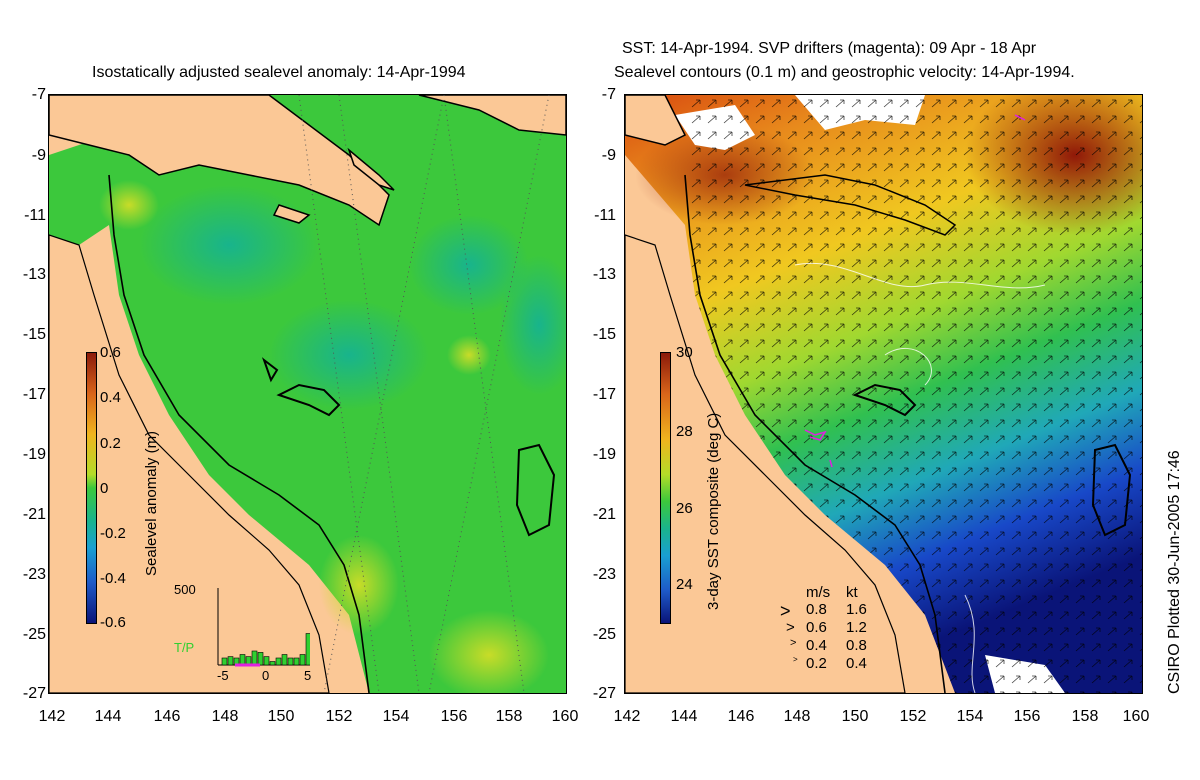 The height and width of the screenshot is (780, 1200). I want to click on legend-header-ms: m/s, so click(818, 592).